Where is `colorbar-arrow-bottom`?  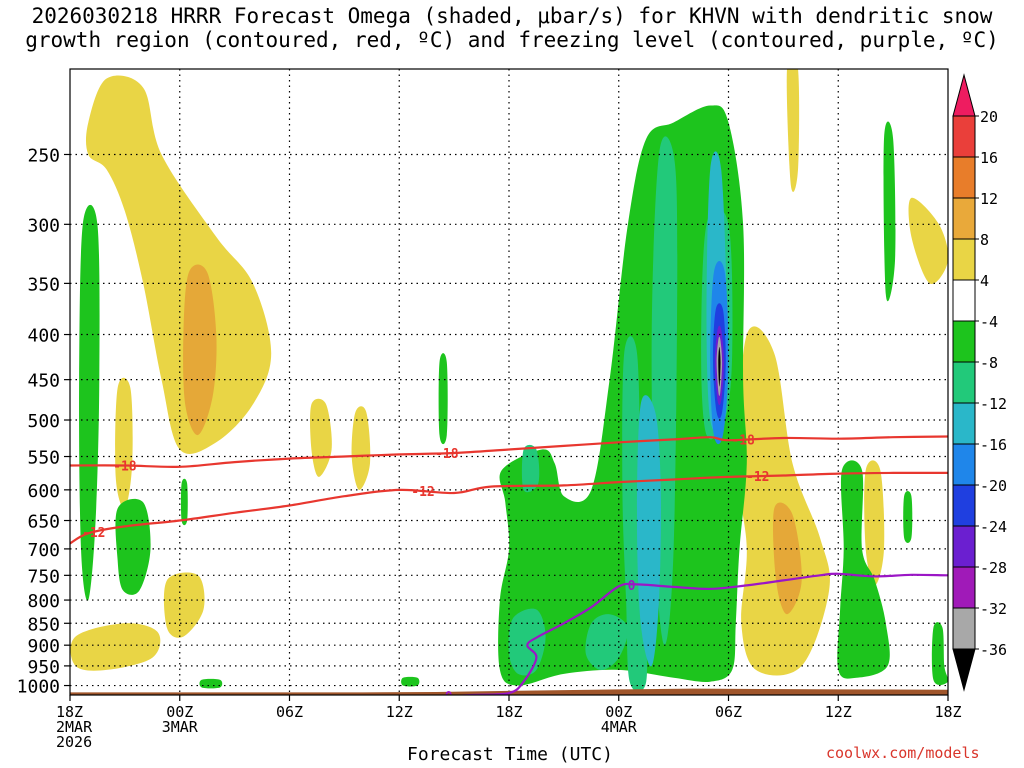 colorbar-arrow-bottom is located at coordinates (964, 670).